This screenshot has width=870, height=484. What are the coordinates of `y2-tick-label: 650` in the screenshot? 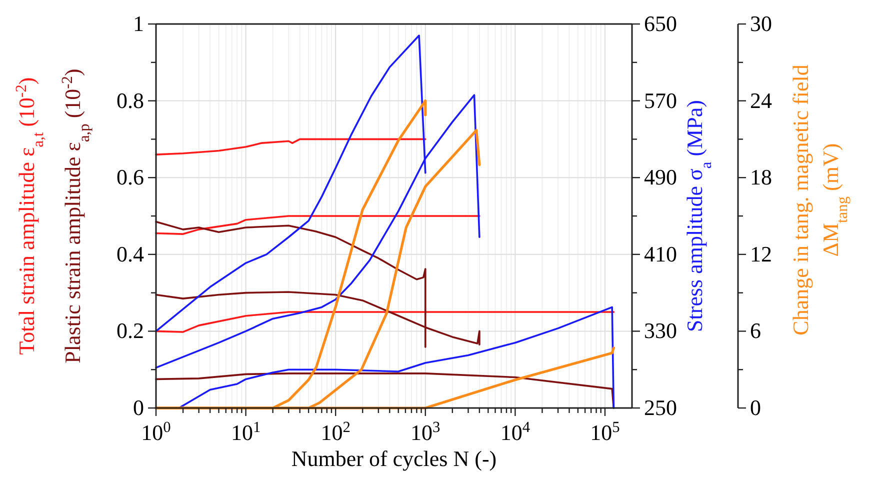 It's located at (660, 23).